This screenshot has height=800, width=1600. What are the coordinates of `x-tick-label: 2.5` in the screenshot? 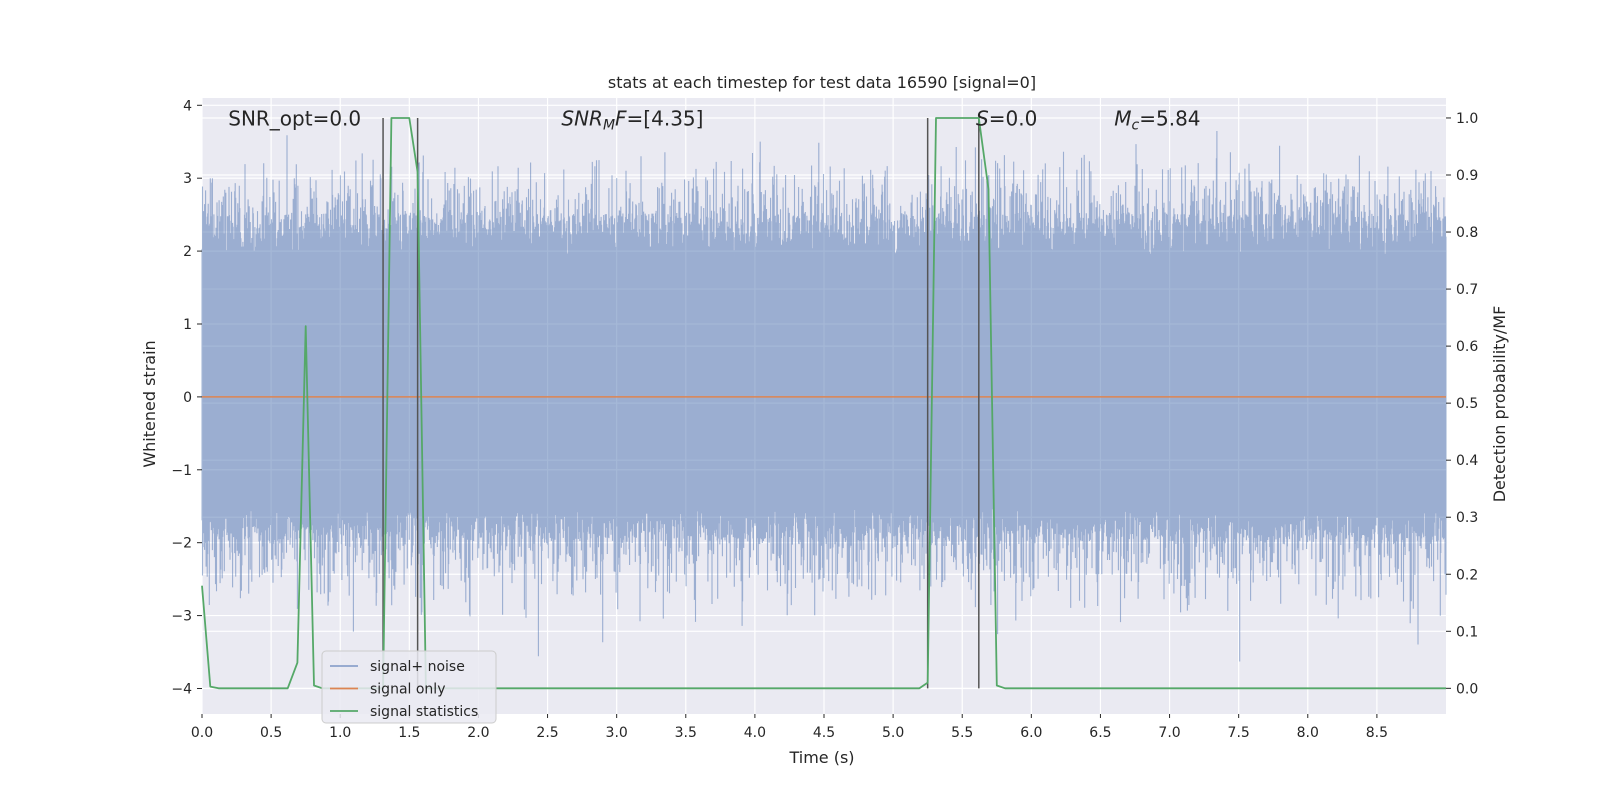 It's located at (547, 733).